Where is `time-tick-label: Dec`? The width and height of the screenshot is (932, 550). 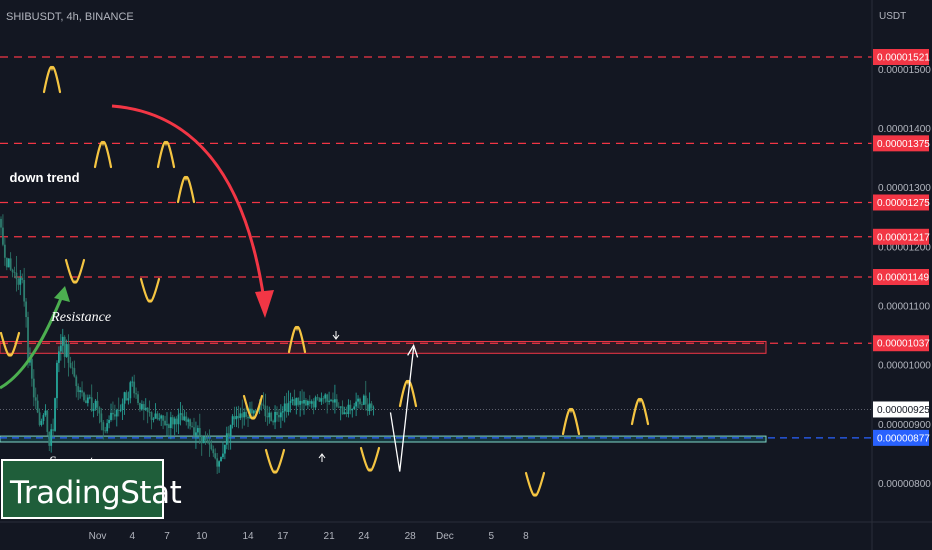 time-tick-label: Dec is located at coordinates (445, 536).